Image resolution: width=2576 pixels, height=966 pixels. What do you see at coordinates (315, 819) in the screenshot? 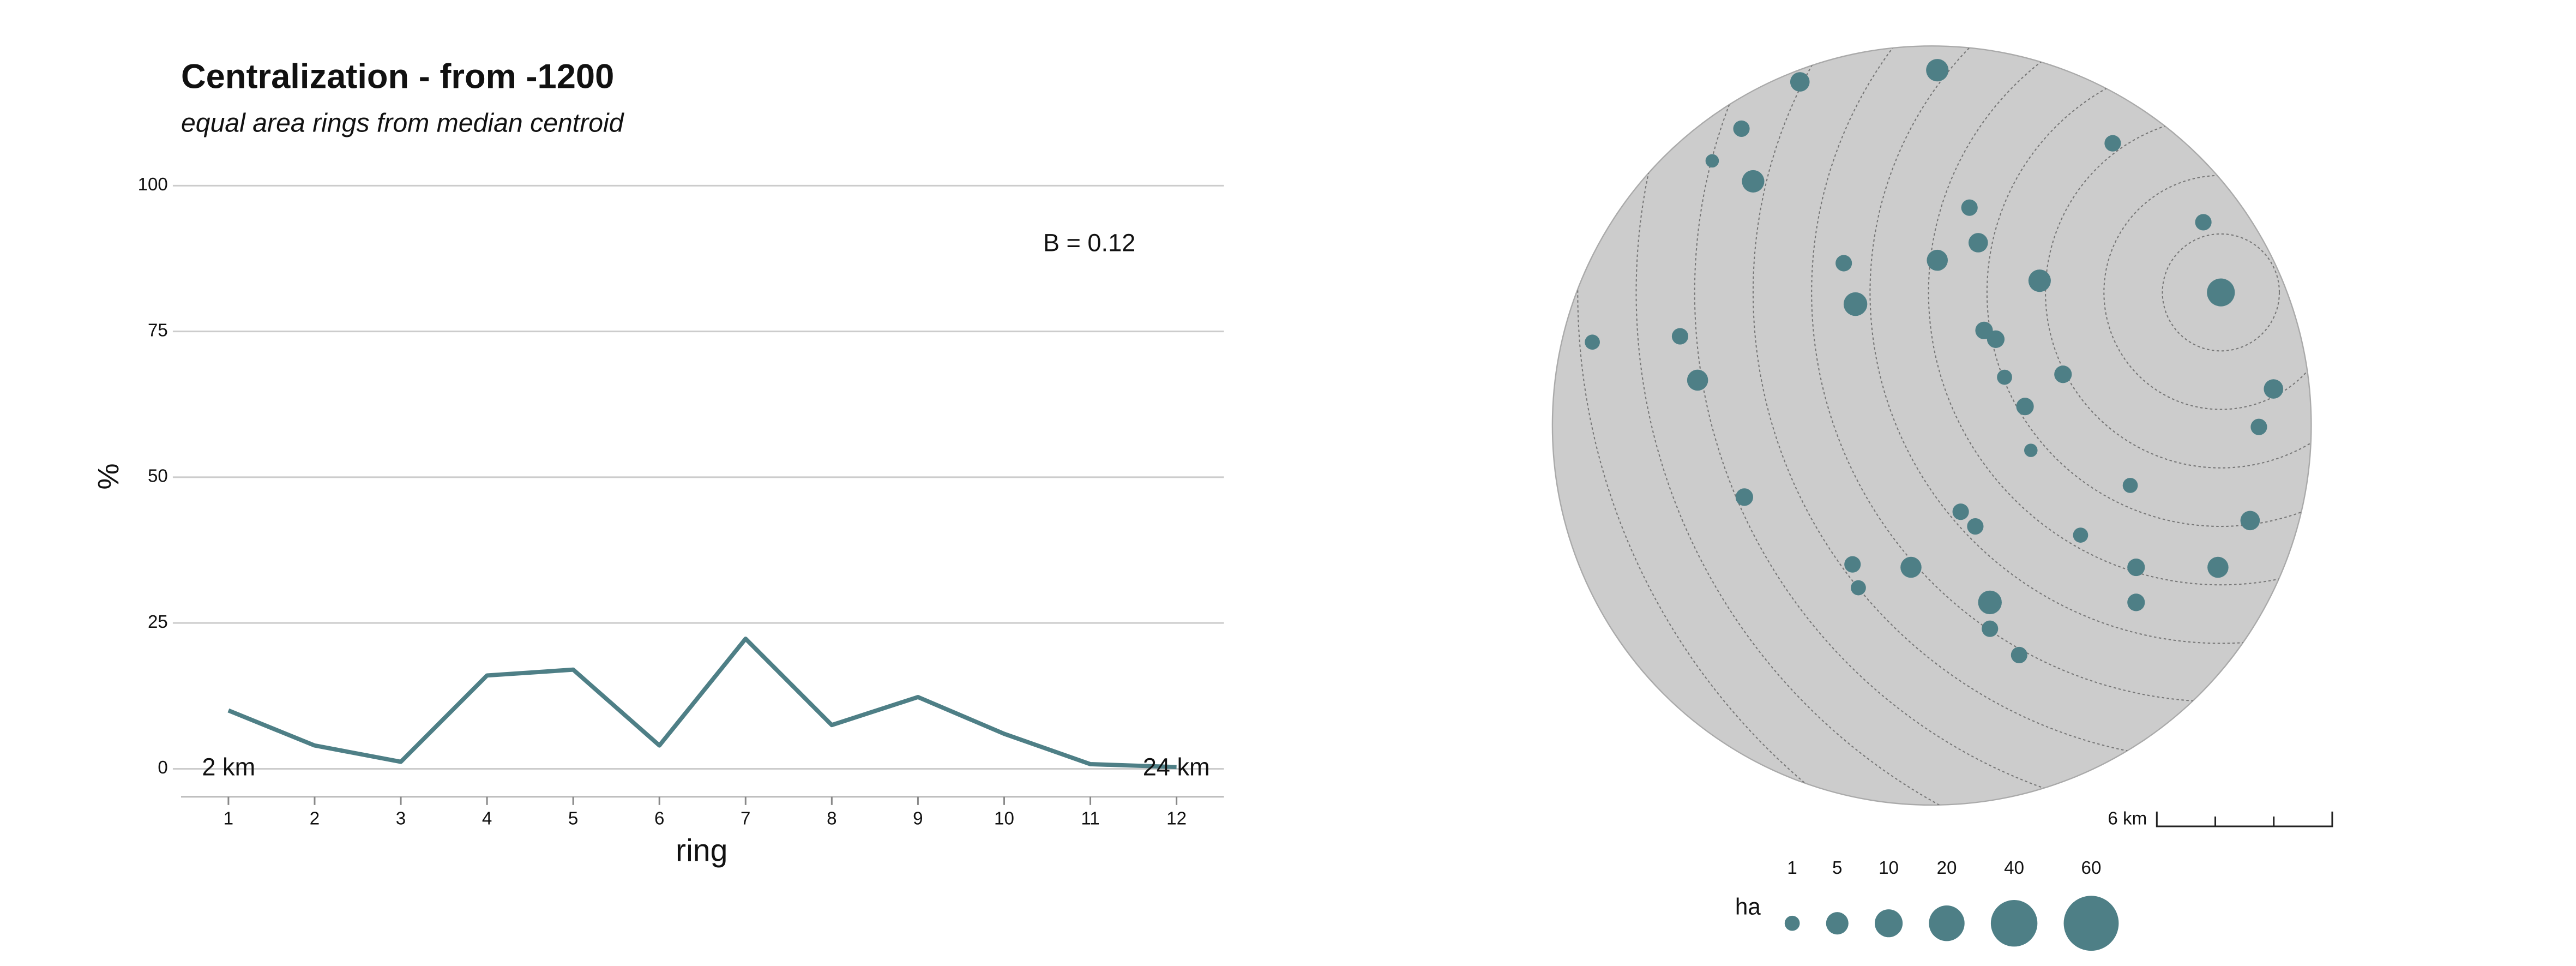
I see `x-tick-label: 2` at bounding box center [315, 819].